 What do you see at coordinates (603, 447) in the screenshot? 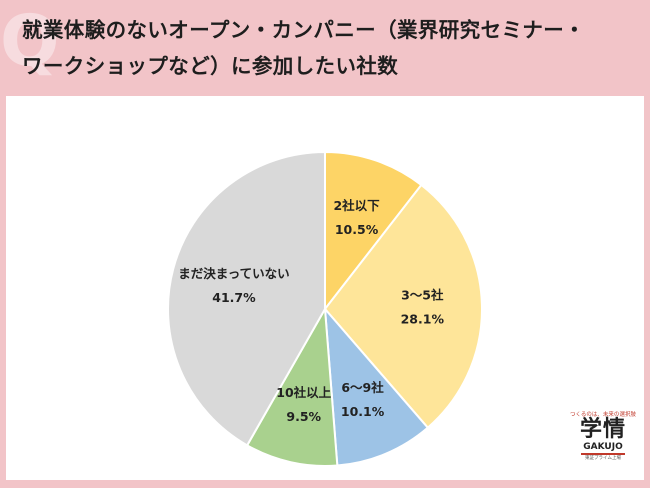
I see `logo-brand: GAKUJO` at bounding box center [603, 447].